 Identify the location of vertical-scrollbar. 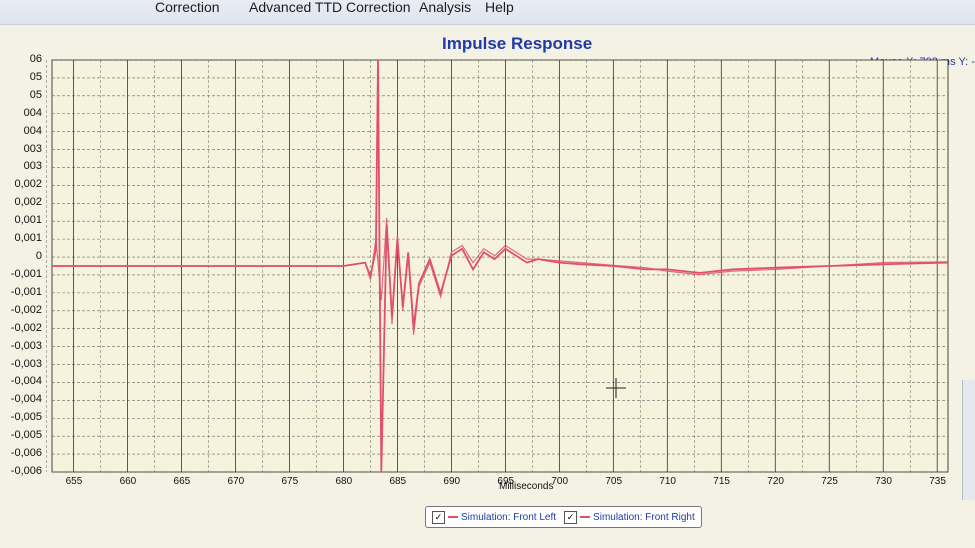
(968, 440).